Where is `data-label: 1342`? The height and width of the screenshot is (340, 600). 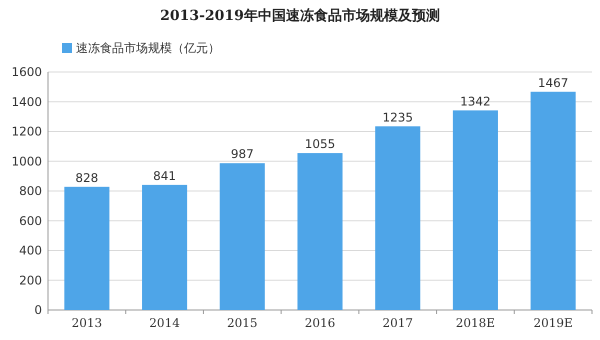
data-label: 1342 is located at coordinates (475, 101).